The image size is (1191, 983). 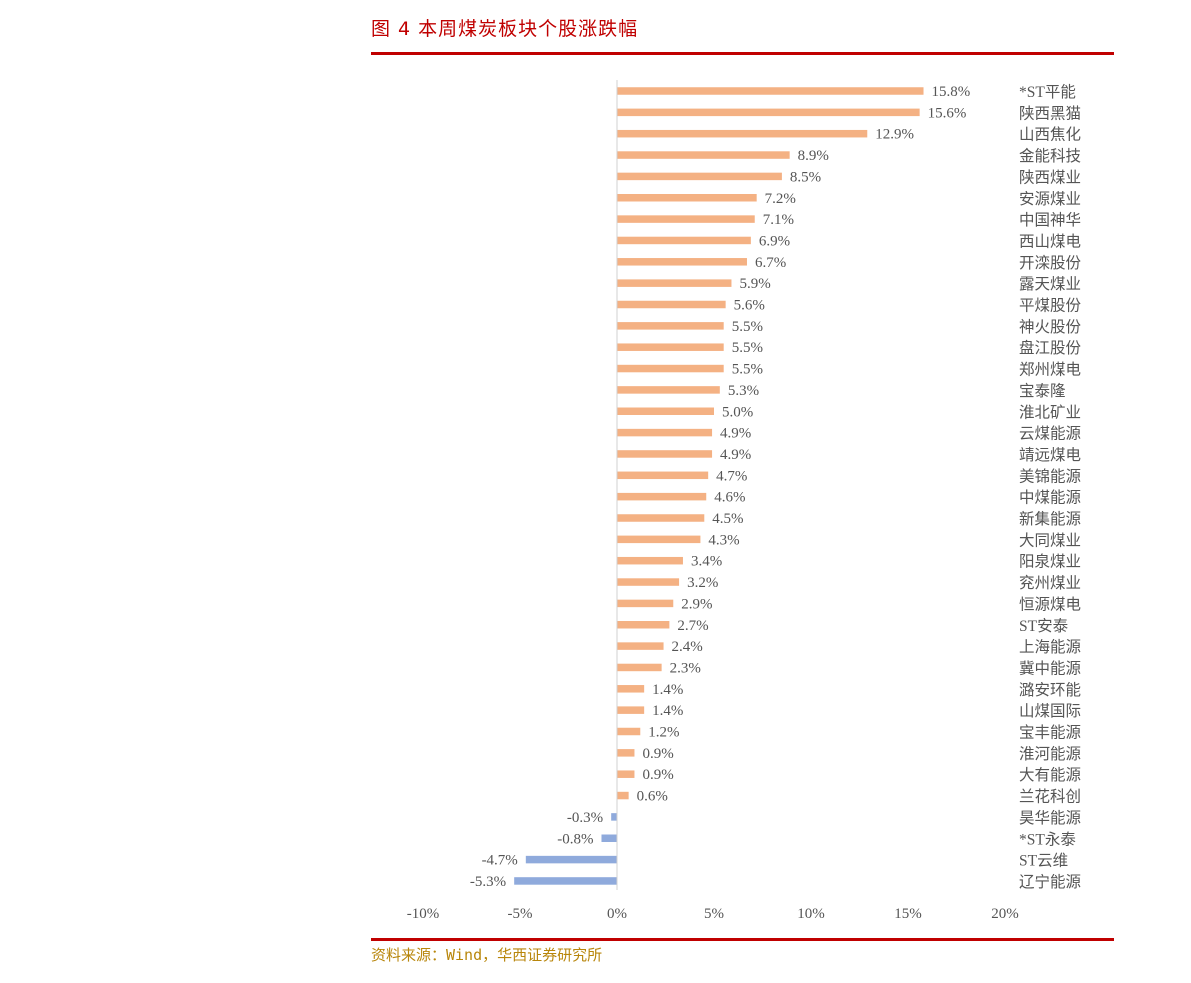 What do you see at coordinates (1050, 263) in the screenshot?
I see `category-label: 开滦股份` at bounding box center [1050, 263].